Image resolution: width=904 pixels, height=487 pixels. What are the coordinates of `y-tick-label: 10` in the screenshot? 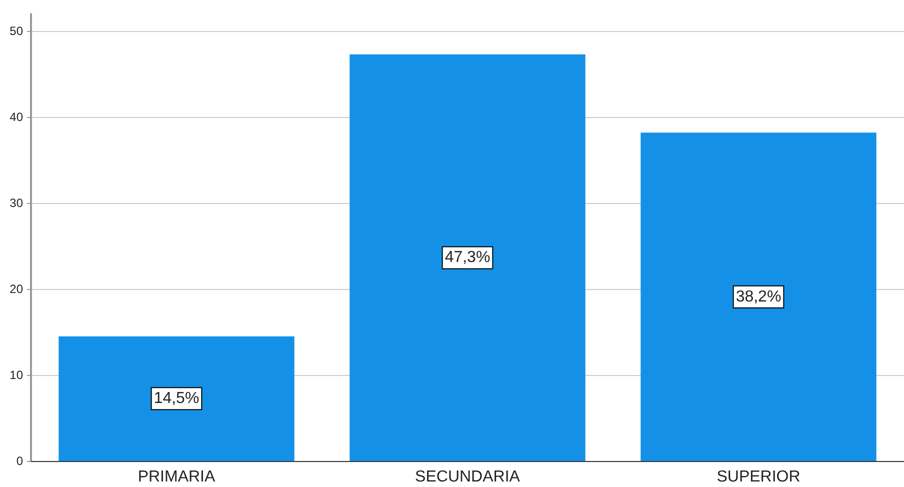 It's located at (17, 375).